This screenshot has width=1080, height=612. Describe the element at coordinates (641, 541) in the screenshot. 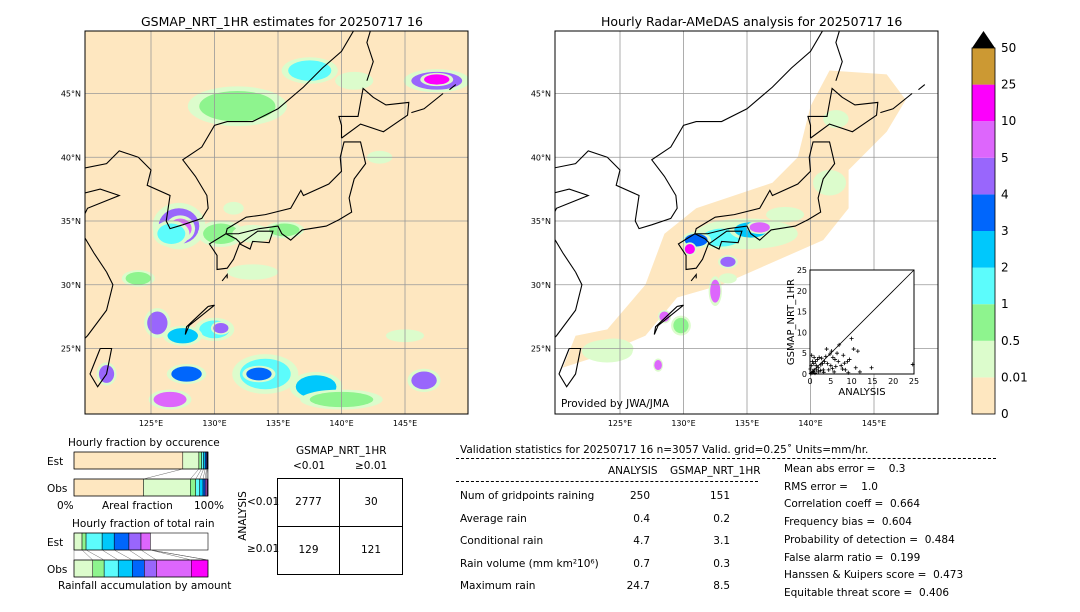

I see `stats-row-analysis: 4.7` at that location.